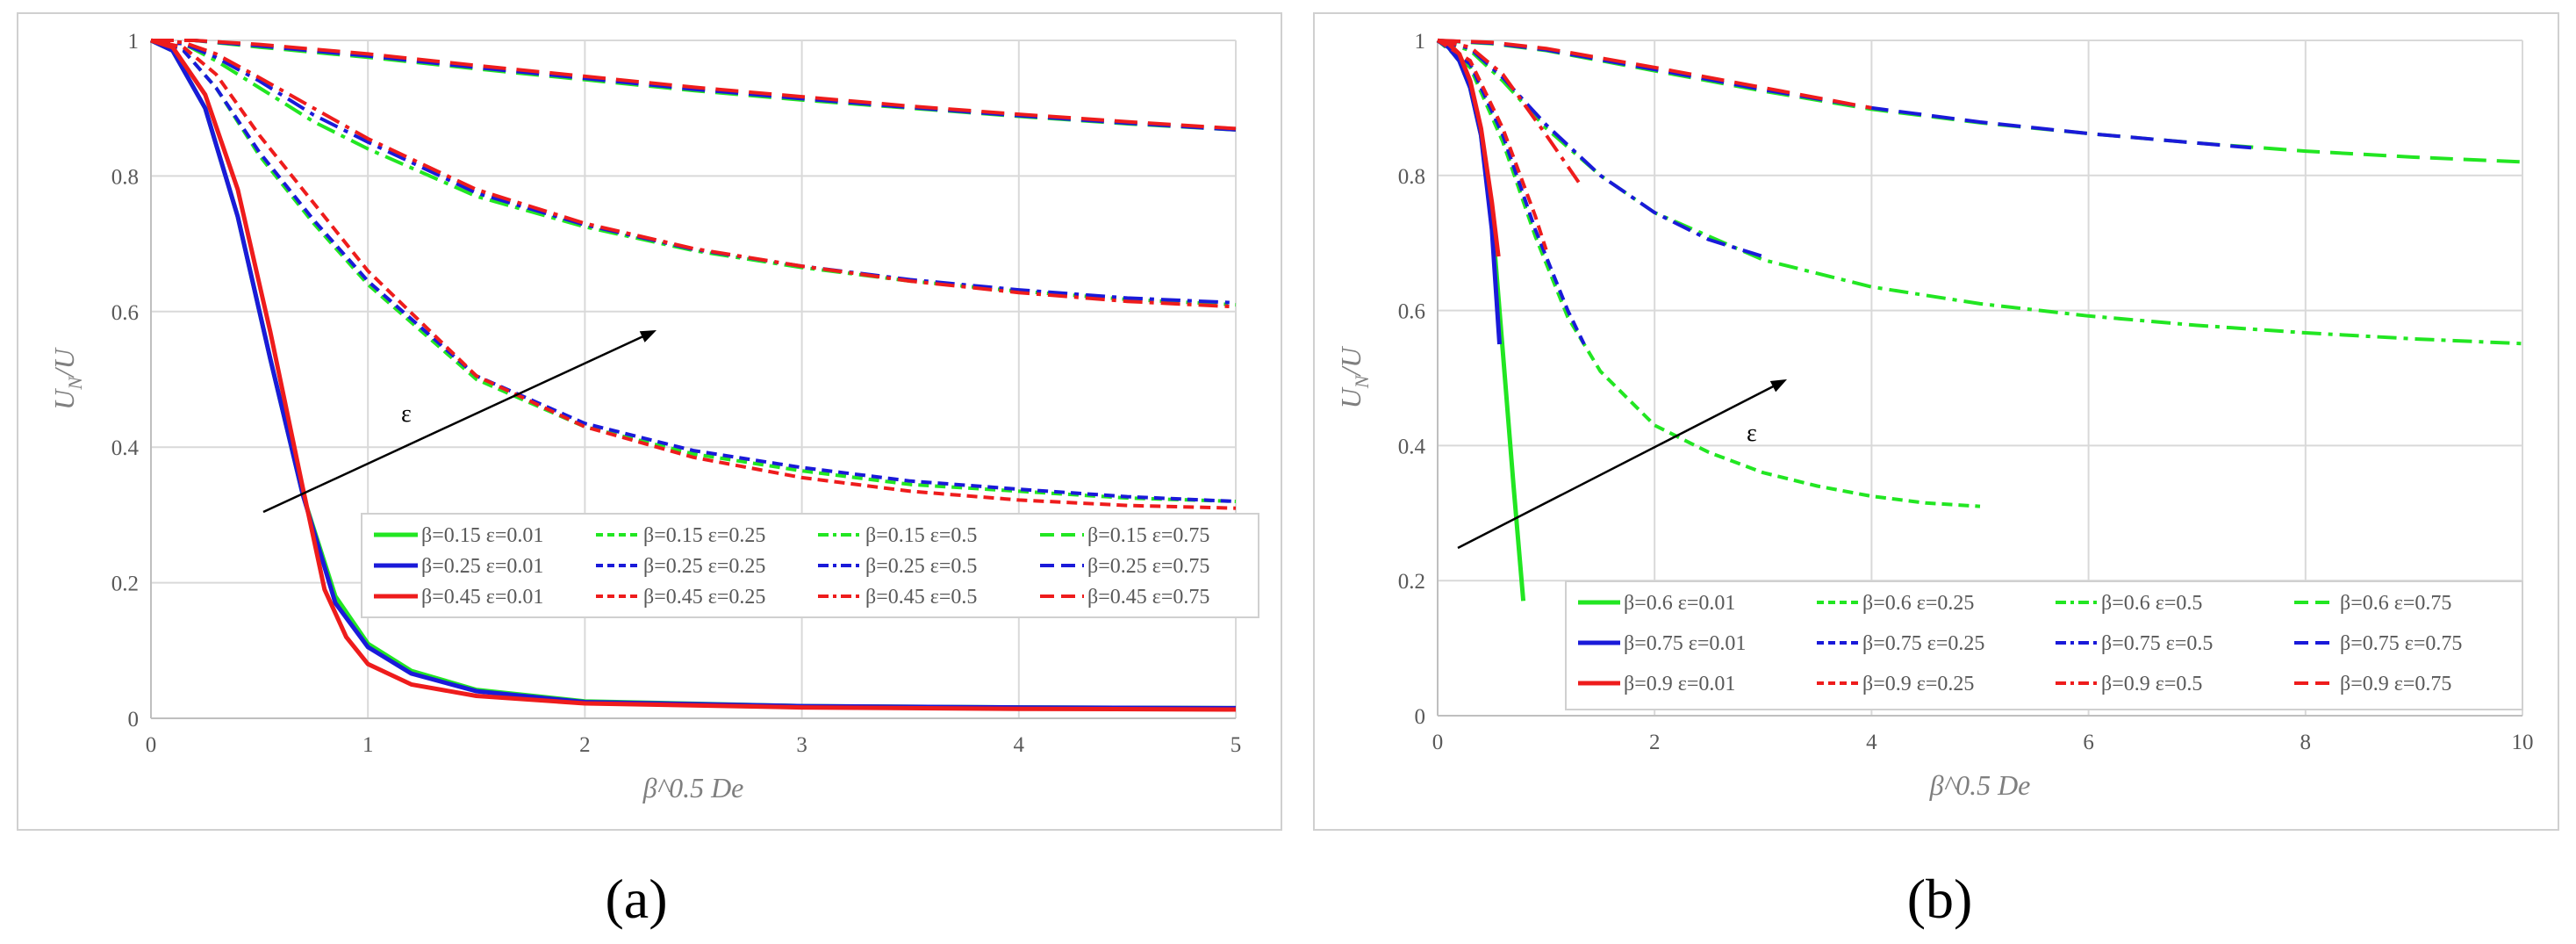 The width and height of the screenshot is (2576, 944). Describe the element at coordinates (801, 745) in the screenshot. I see `x-tick-label: 3` at that location.